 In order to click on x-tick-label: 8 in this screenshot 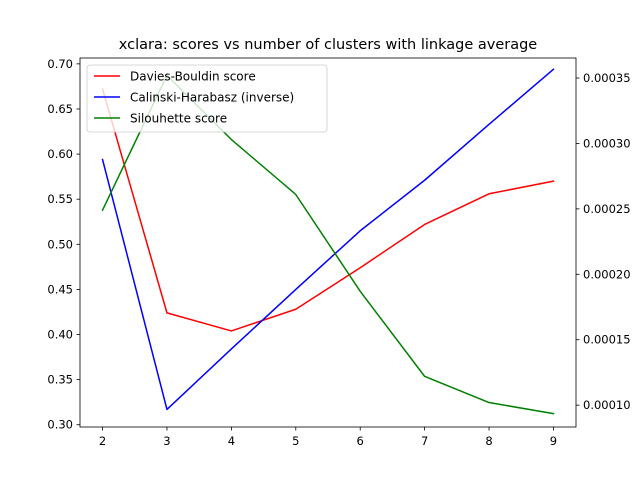, I will do `click(488, 441)`.